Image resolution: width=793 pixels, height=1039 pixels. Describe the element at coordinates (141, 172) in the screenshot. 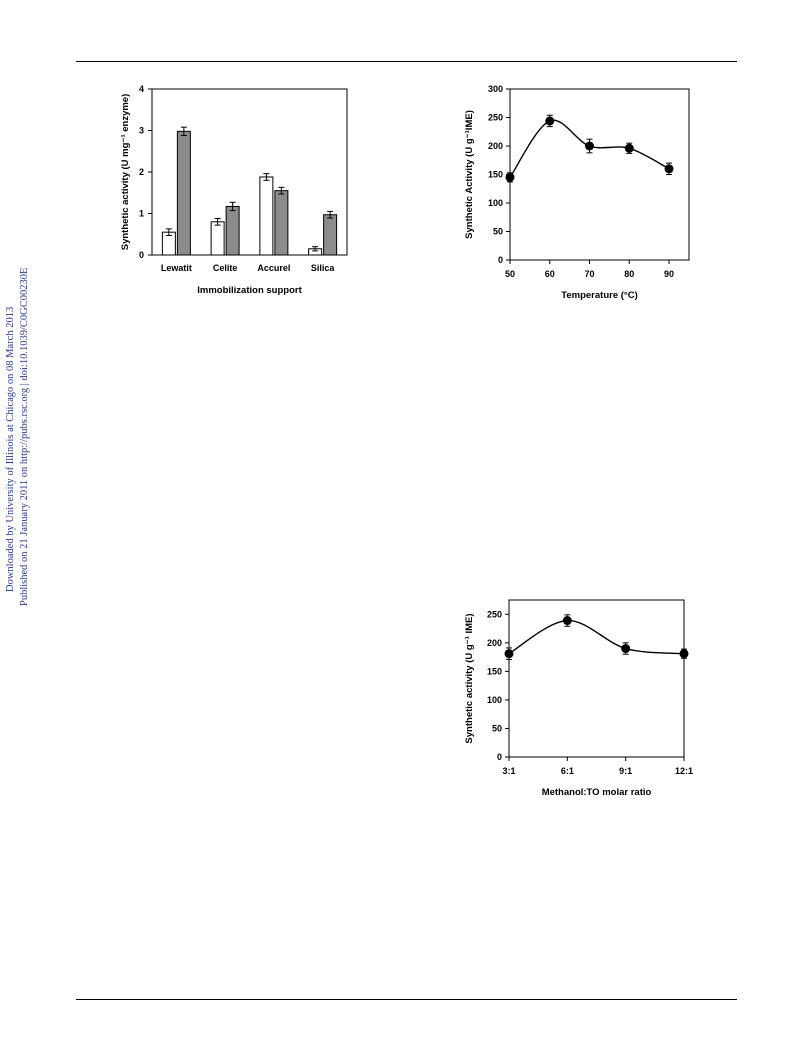

I see `y-tick-label: 2` at that location.